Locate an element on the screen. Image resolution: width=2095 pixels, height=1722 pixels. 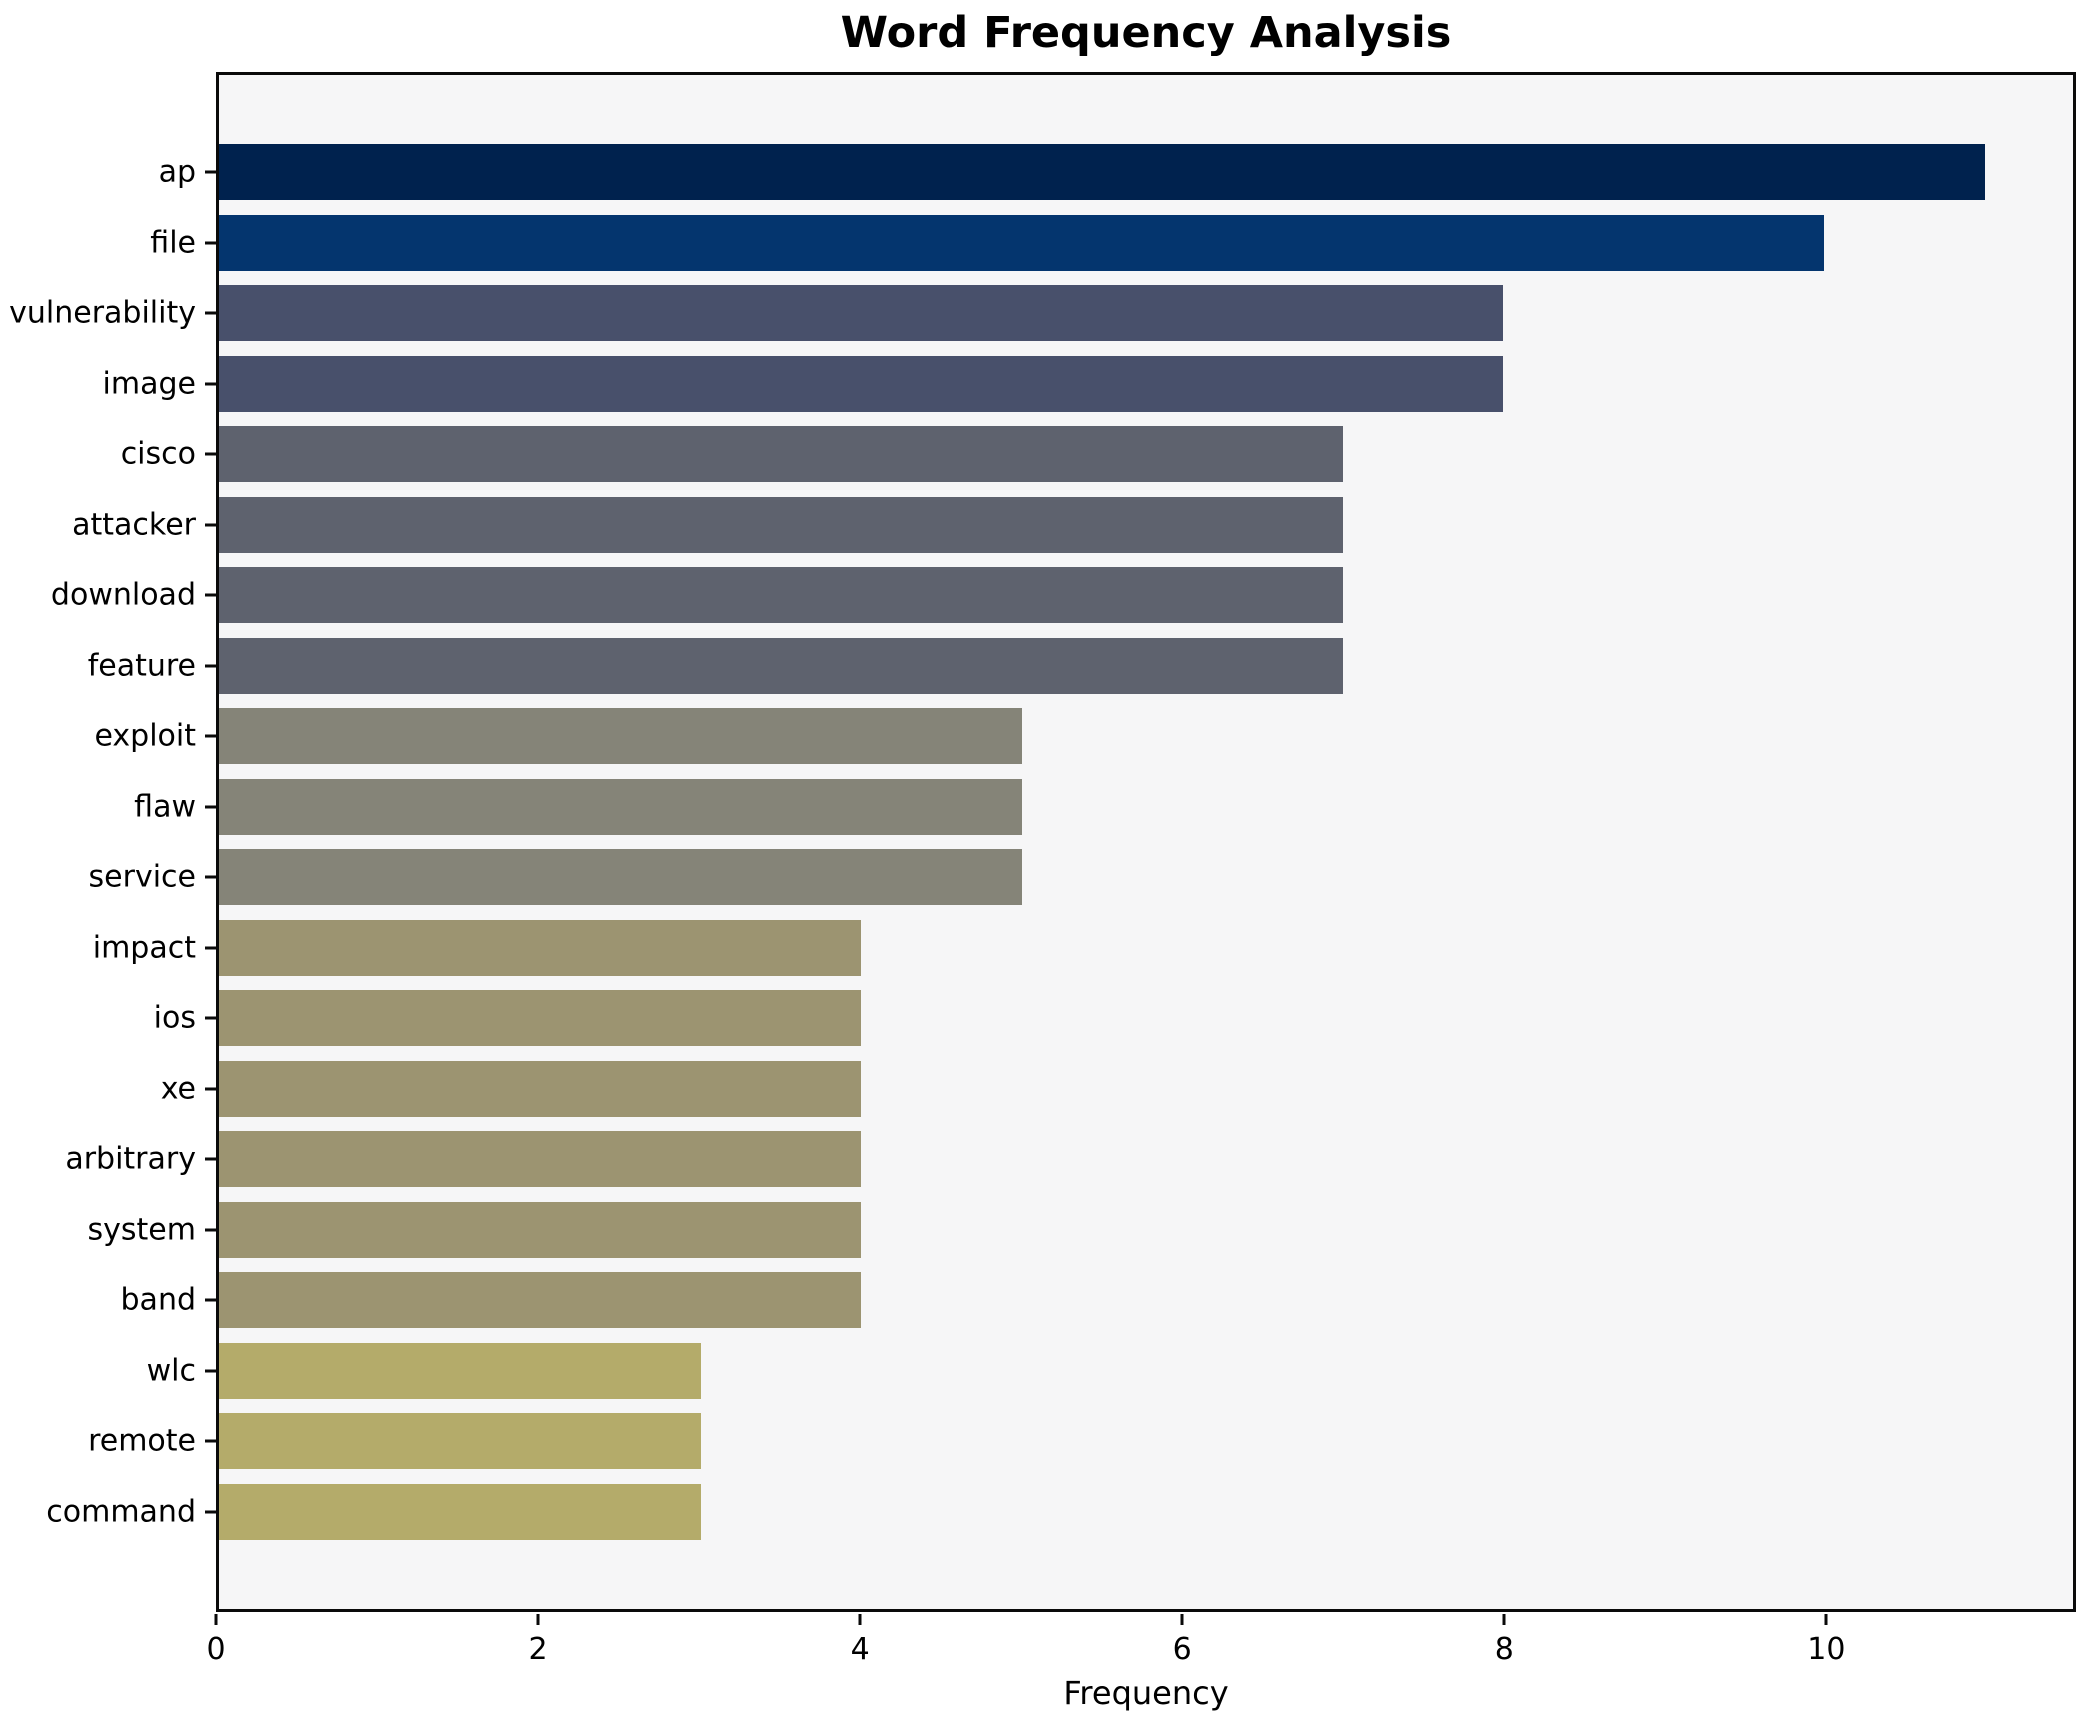
x-axis-label: Frequency is located at coordinates (1146, 1693).